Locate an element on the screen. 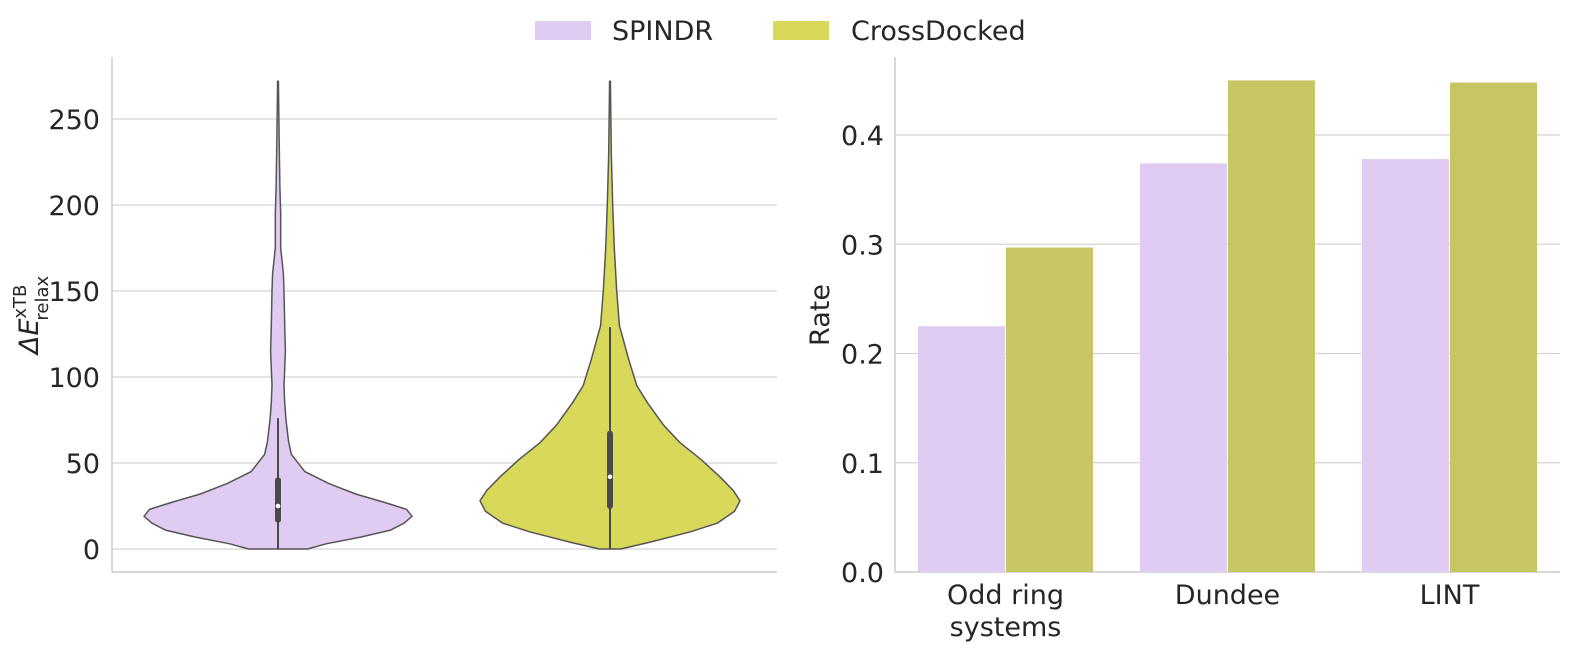  bar-y-tick-label: 0.3 is located at coordinates (862, 245).